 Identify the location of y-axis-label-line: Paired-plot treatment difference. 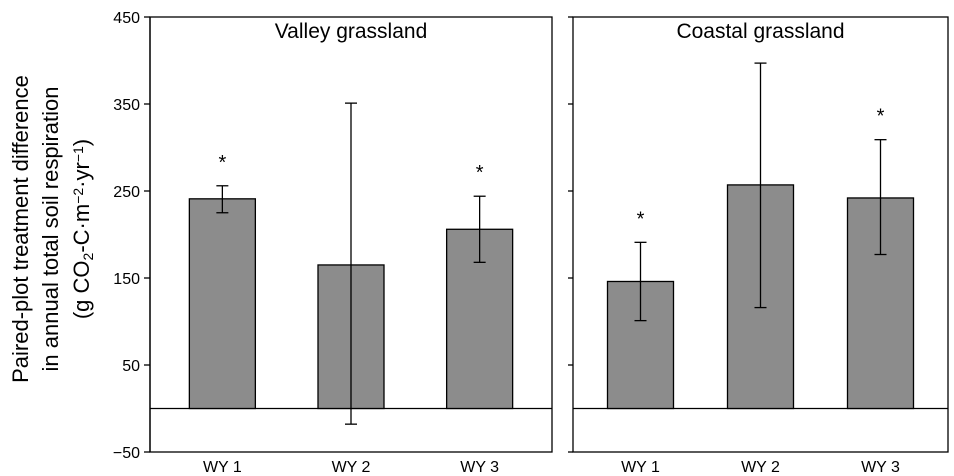
(20, 229).